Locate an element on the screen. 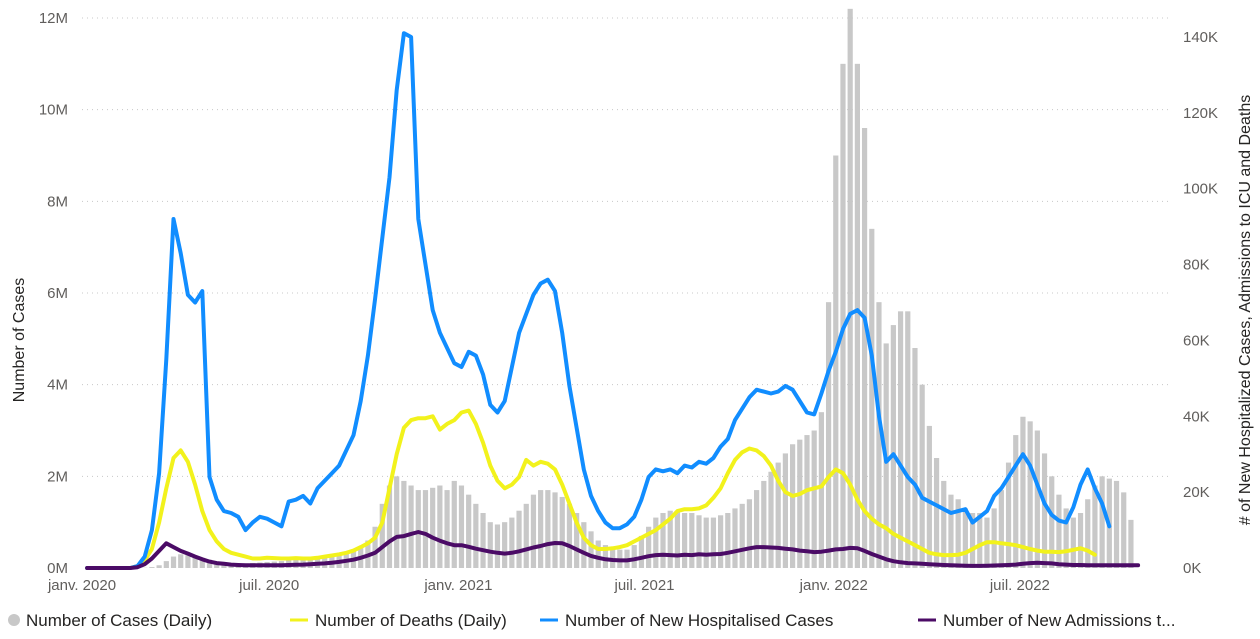 Image resolution: width=1260 pixels, height=639 pixels. legend-item: Number of New Hospitalised Cases is located at coordinates (686, 620).